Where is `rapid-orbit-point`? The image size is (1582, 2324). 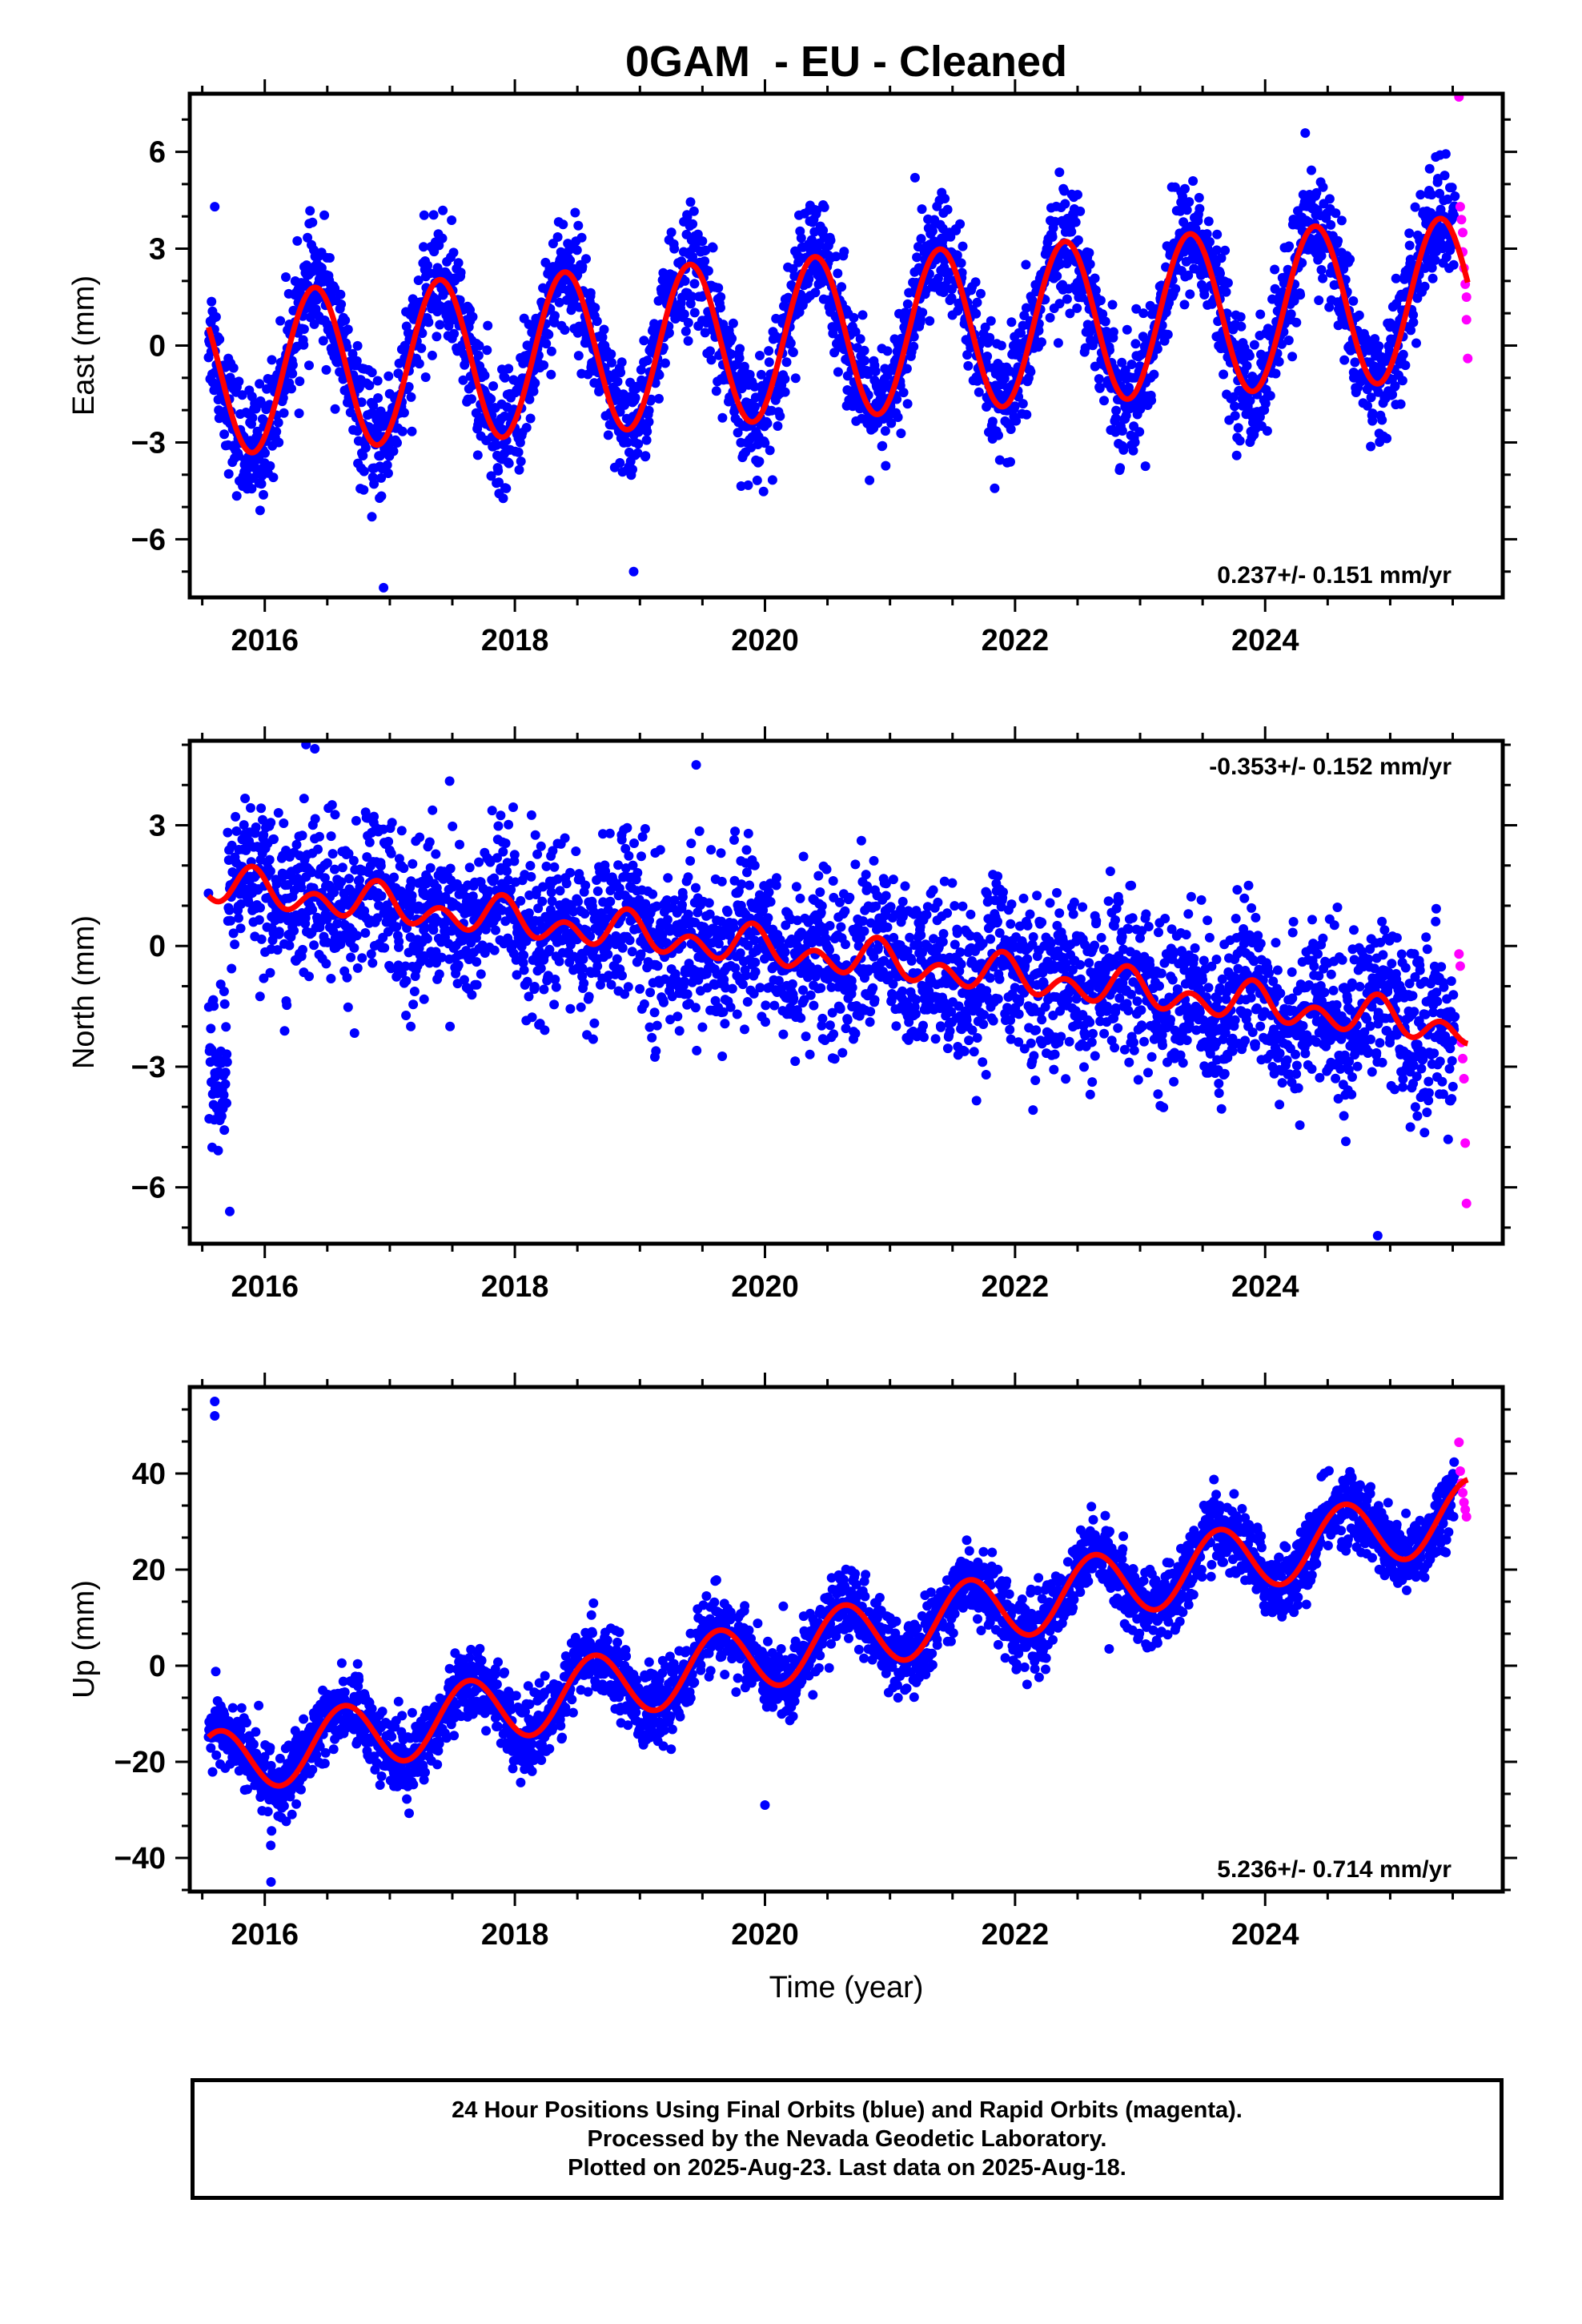 rapid-orbit-point is located at coordinates (1462, 220).